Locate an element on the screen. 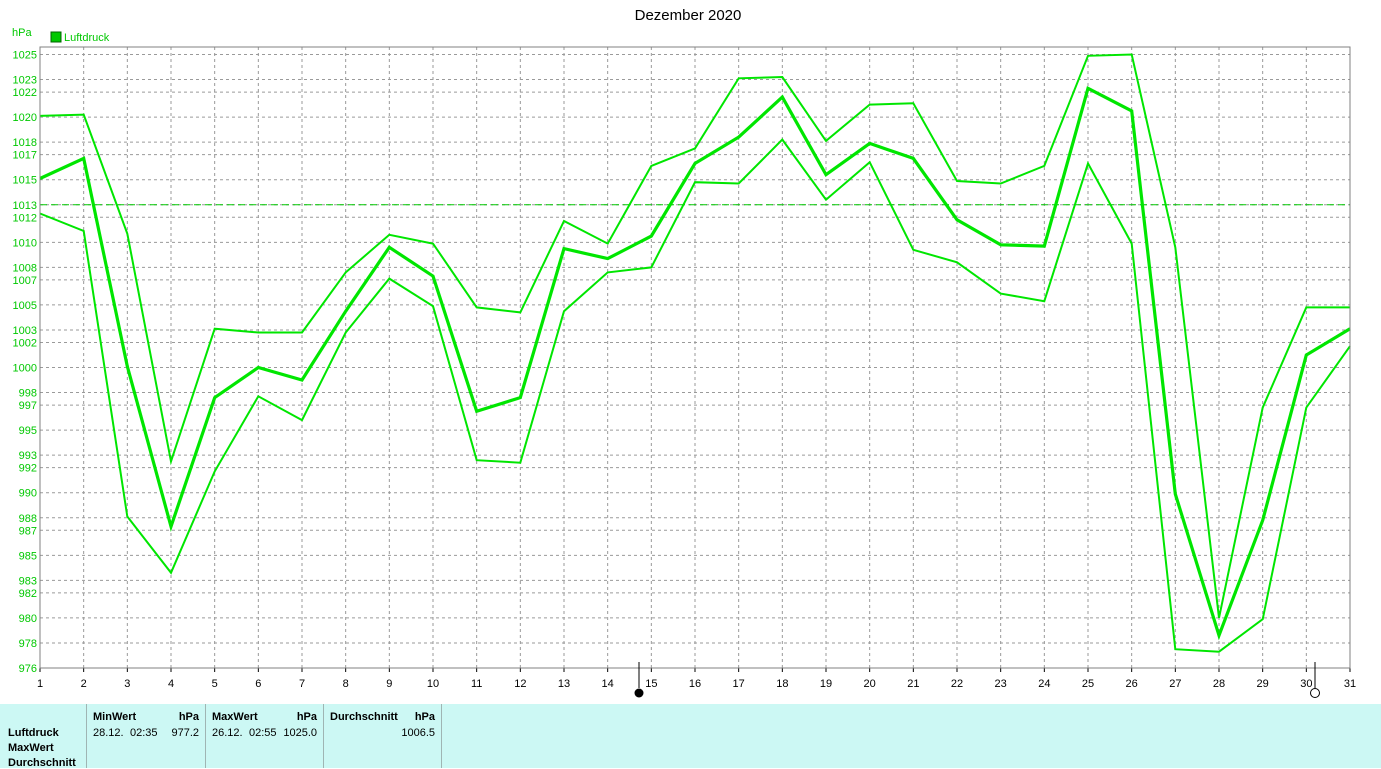  y-tick-label: 997 is located at coordinates (28, 406).